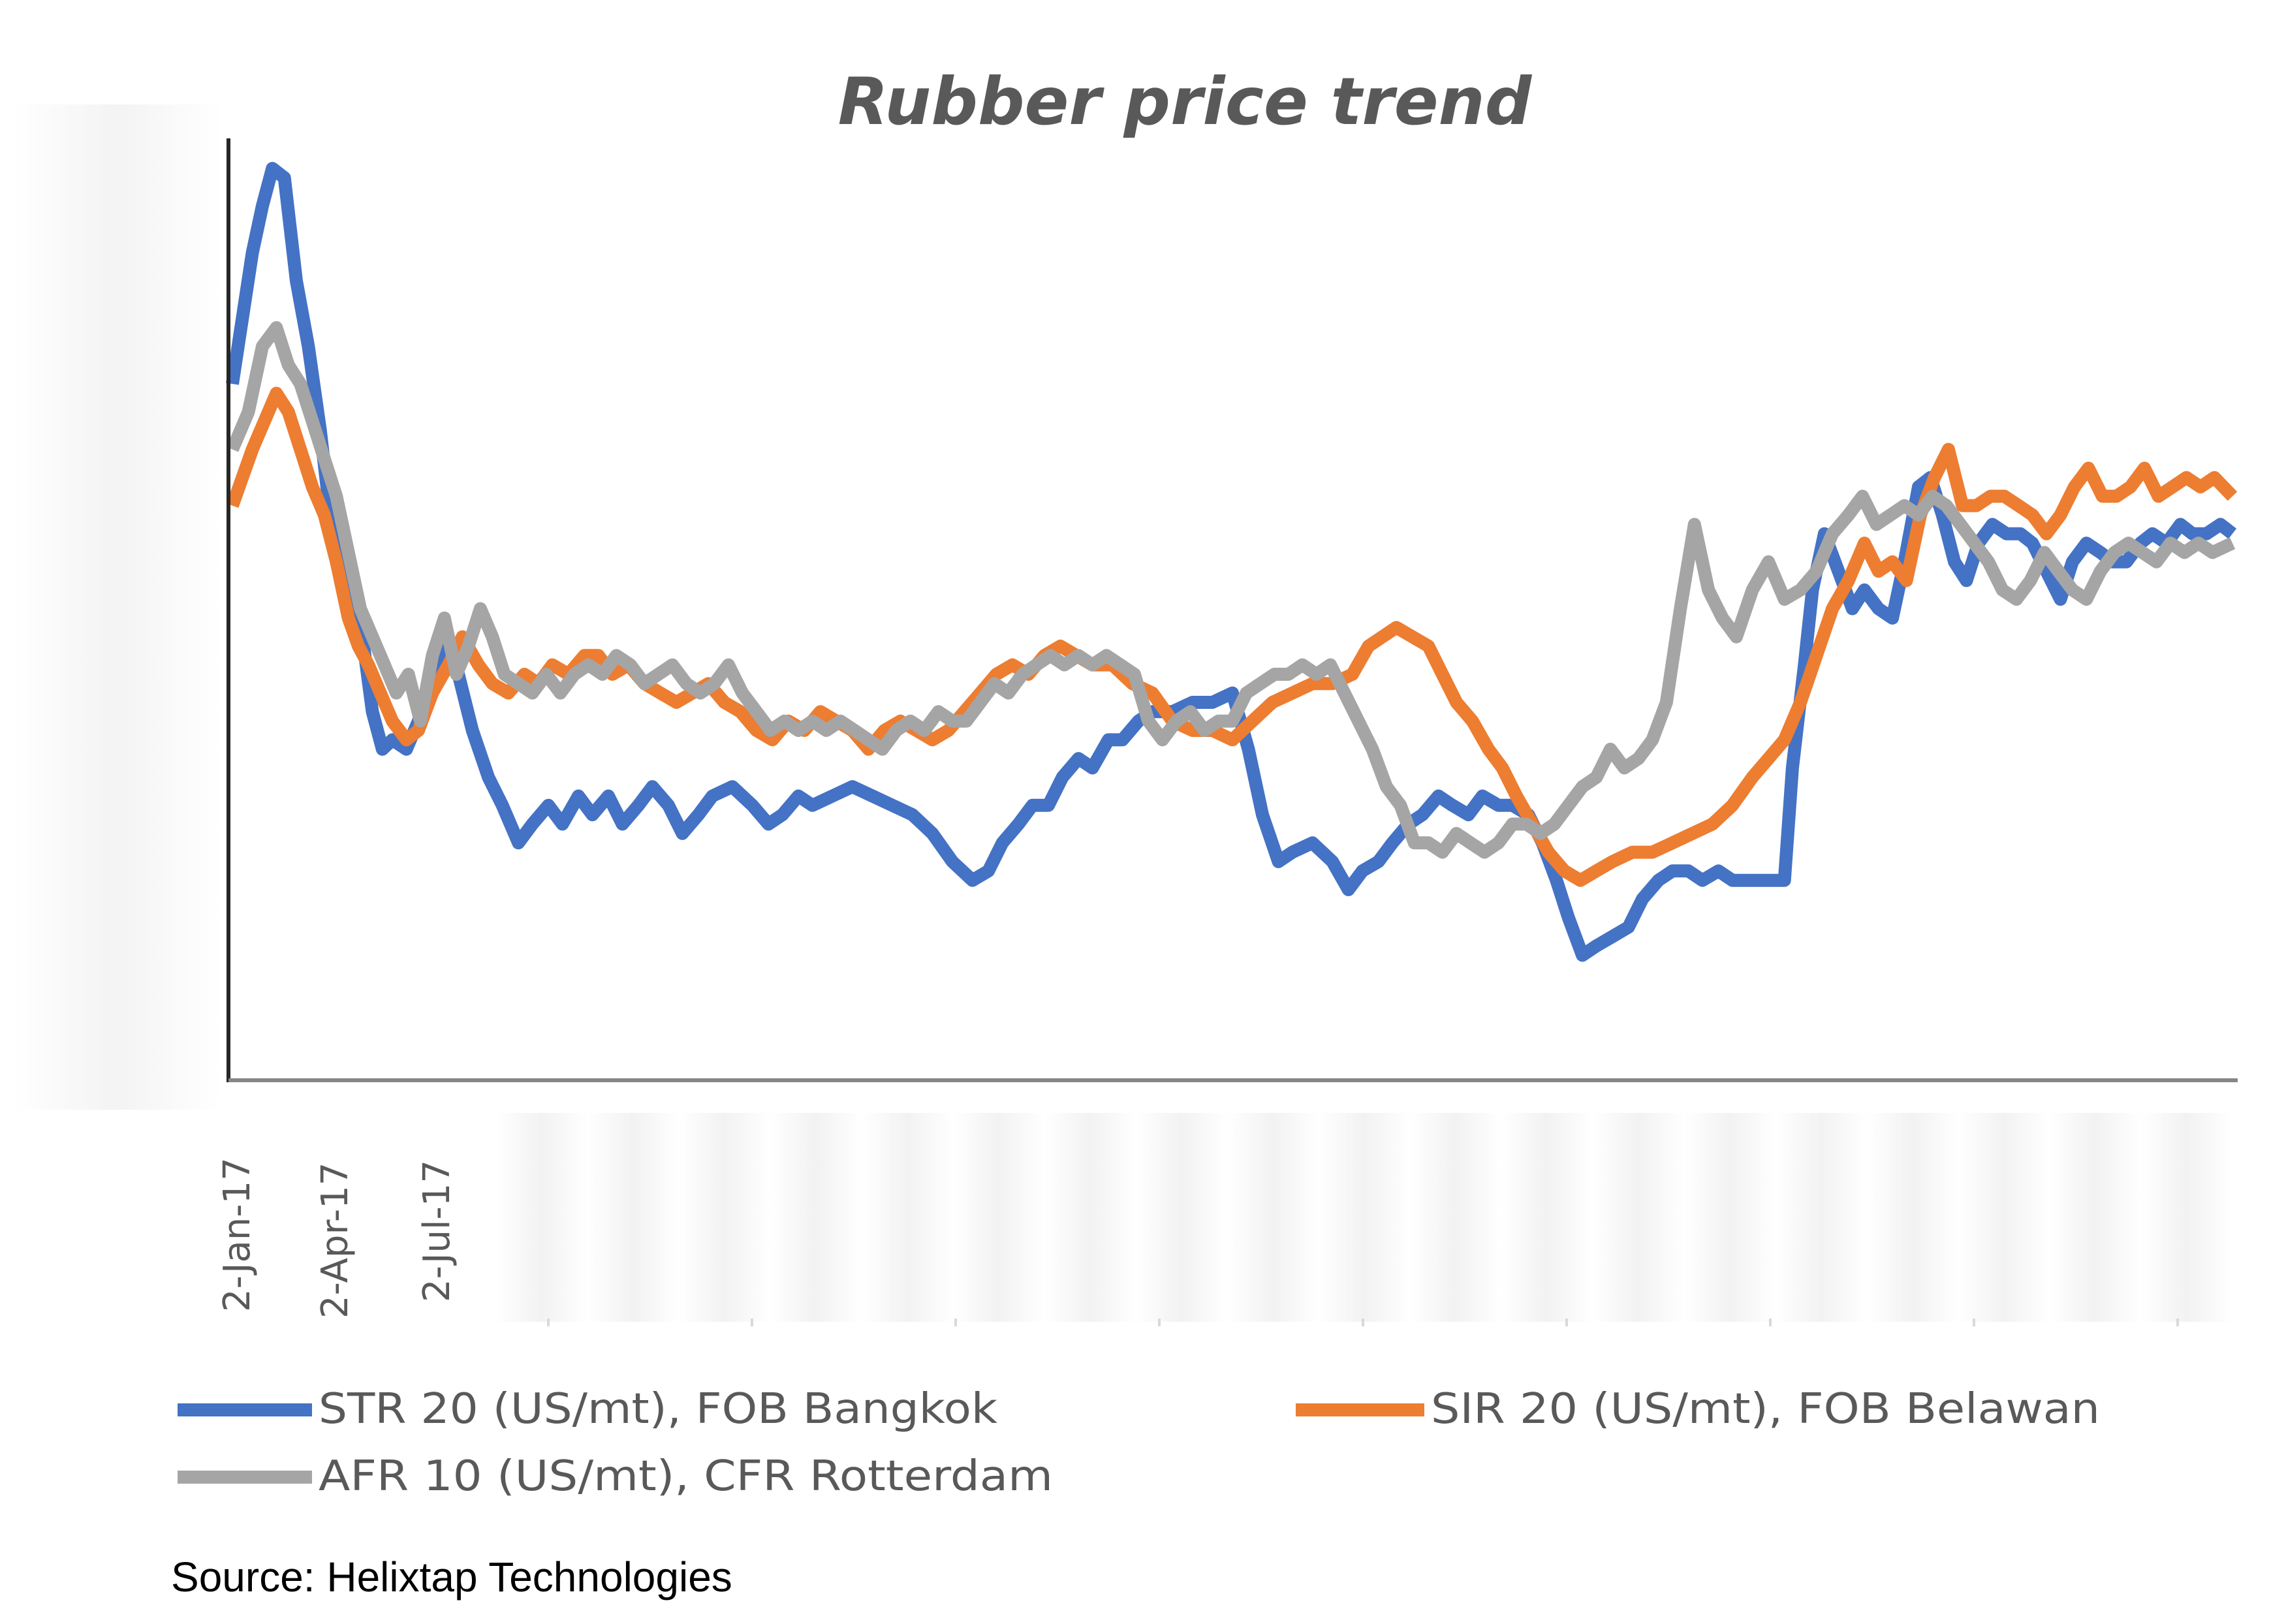  What do you see at coordinates (452, 1577) in the screenshot?
I see `source-note: Source: Helixtap Technologies` at bounding box center [452, 1577].